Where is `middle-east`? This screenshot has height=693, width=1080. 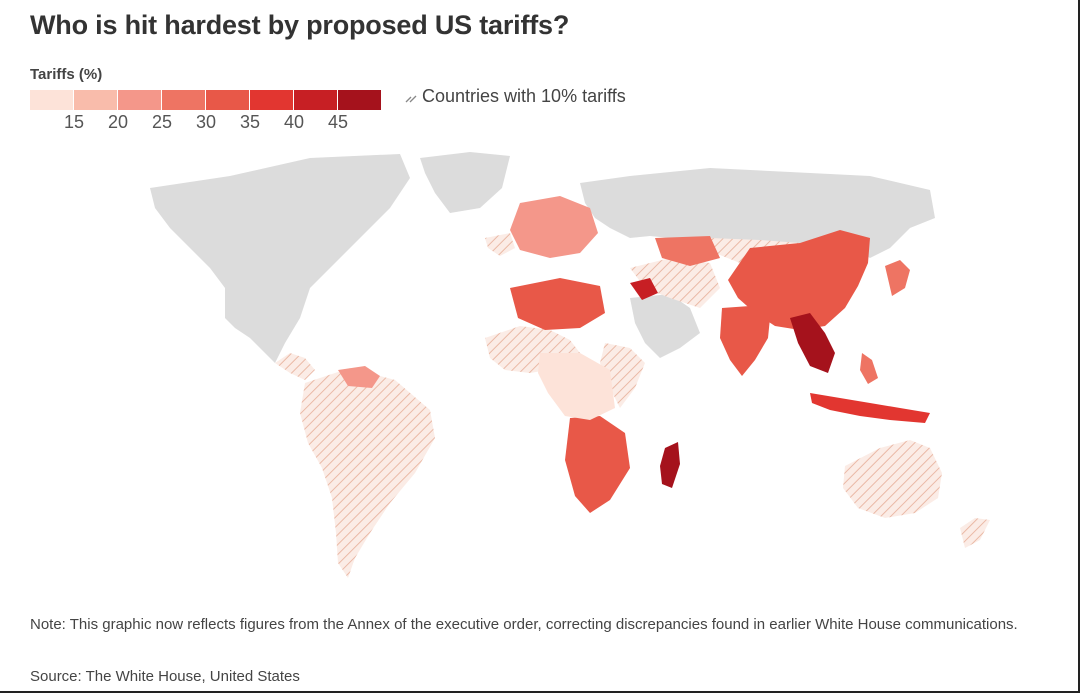 middle-east is located at coordinates (675, 283).